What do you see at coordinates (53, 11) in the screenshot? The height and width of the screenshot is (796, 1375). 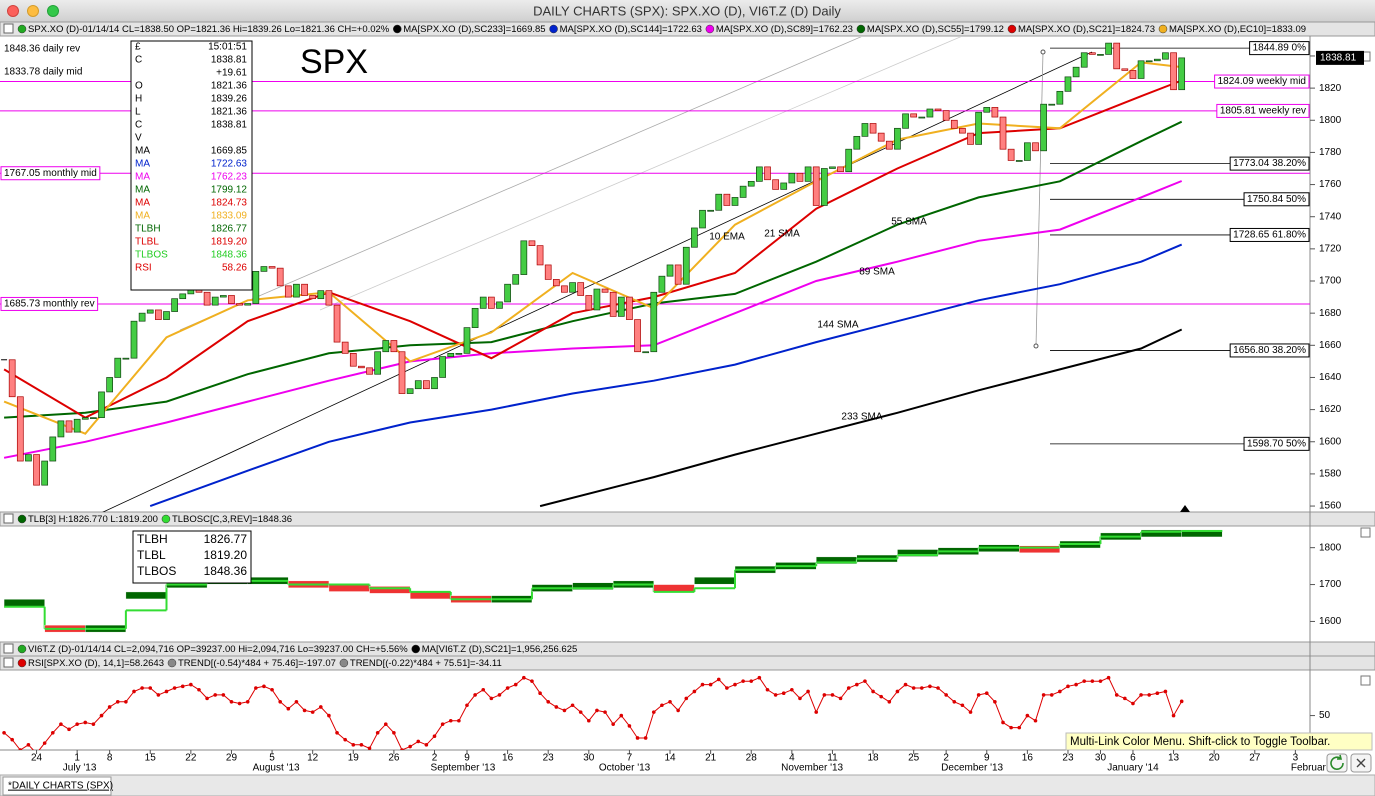 I see `zoom-button` at bounding box center [53, 11].